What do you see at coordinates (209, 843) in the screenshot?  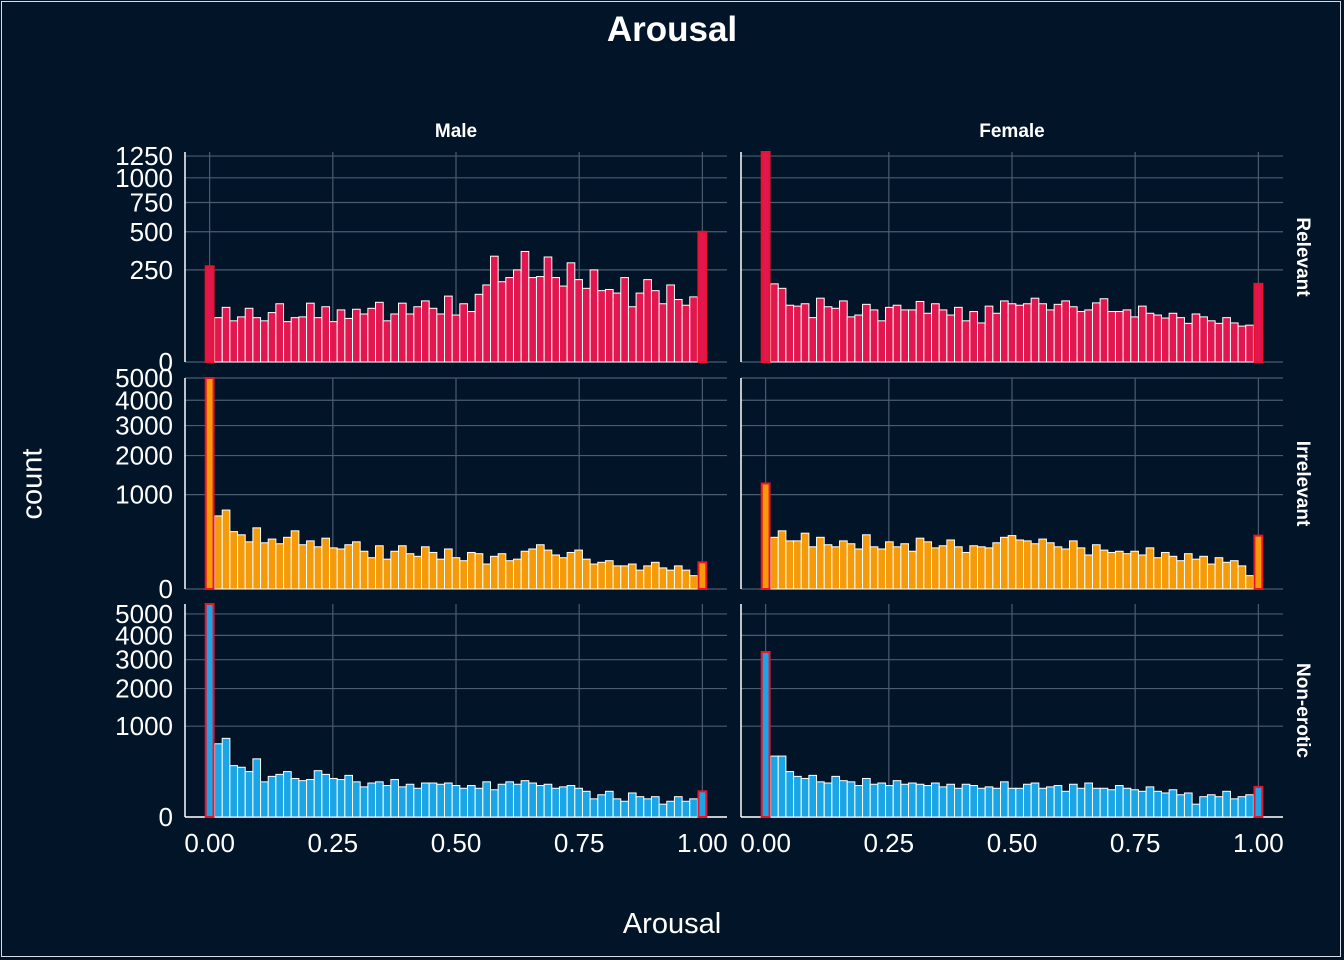 I see `x-tick-label: 0.00` at bounding box center [209, 843].